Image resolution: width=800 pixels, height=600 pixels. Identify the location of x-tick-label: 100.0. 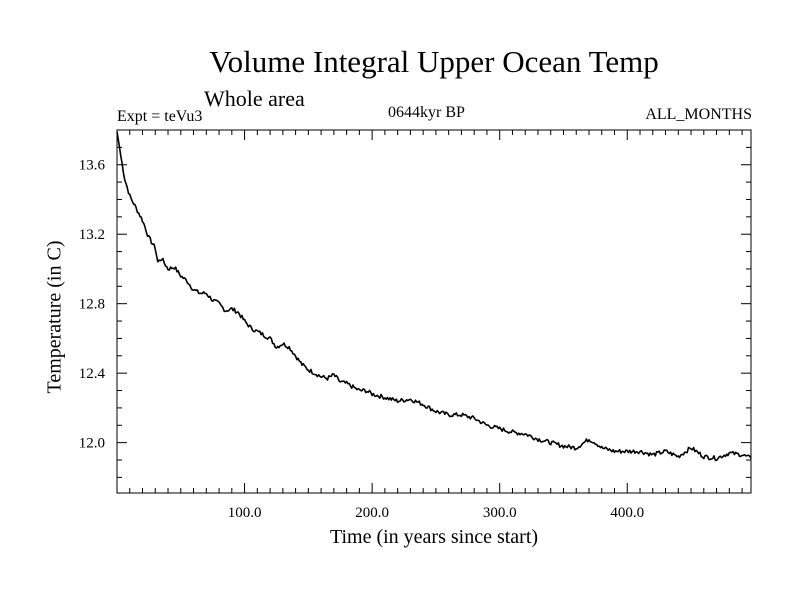
(245, 513).